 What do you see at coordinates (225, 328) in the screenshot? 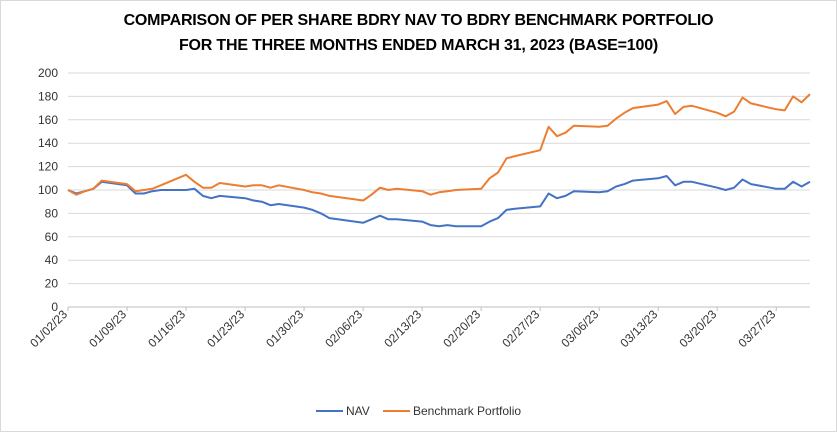
I see `x-tick-label: 01/23/23` at bounding box center [225, 328].